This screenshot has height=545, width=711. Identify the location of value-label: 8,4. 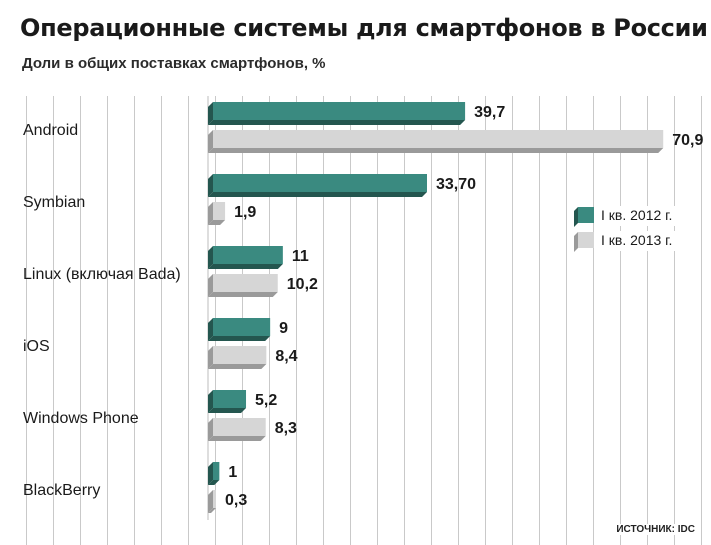
(286, 356).